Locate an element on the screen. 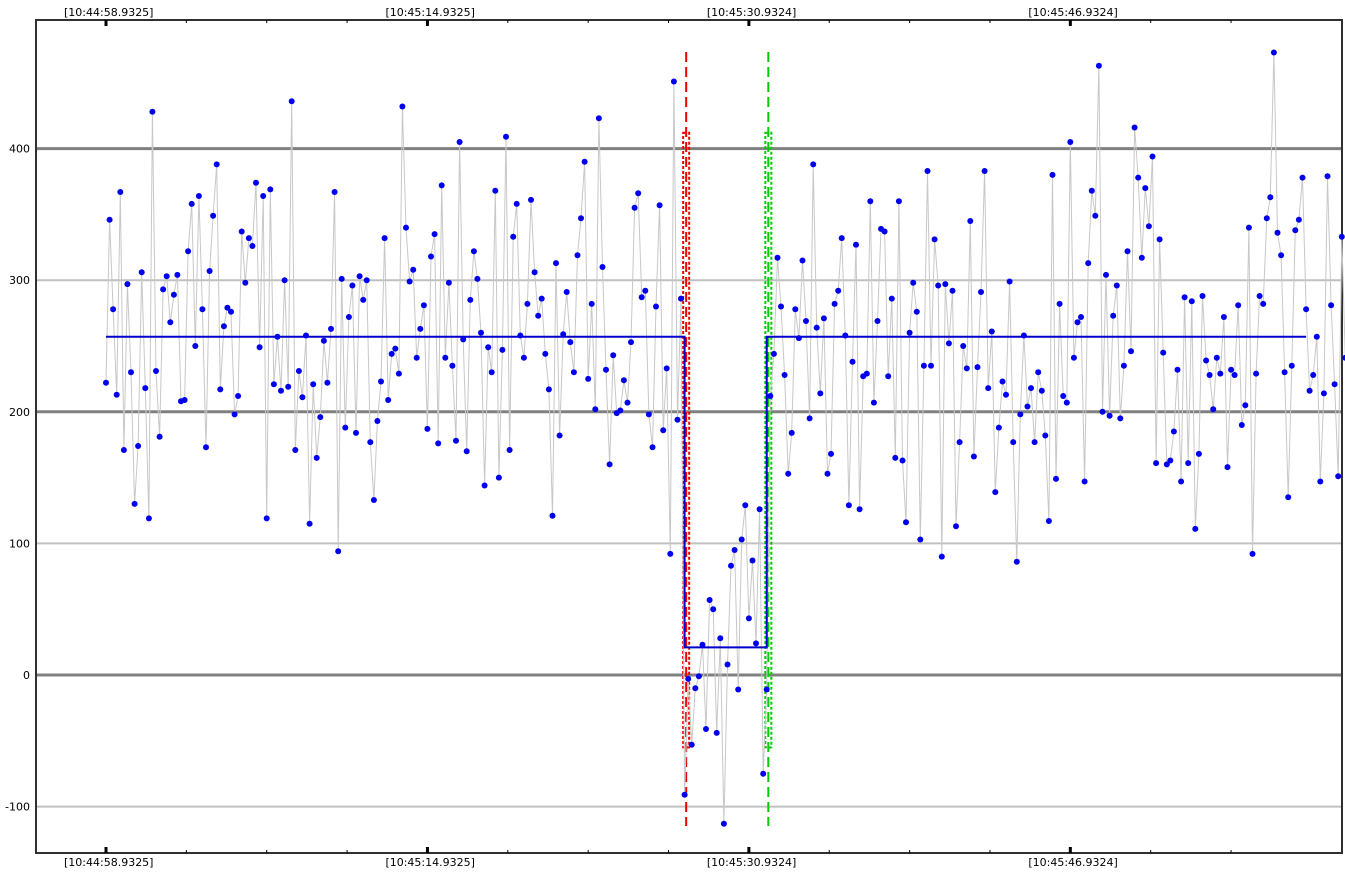  change-start-band is located at coordinates (686, 440).